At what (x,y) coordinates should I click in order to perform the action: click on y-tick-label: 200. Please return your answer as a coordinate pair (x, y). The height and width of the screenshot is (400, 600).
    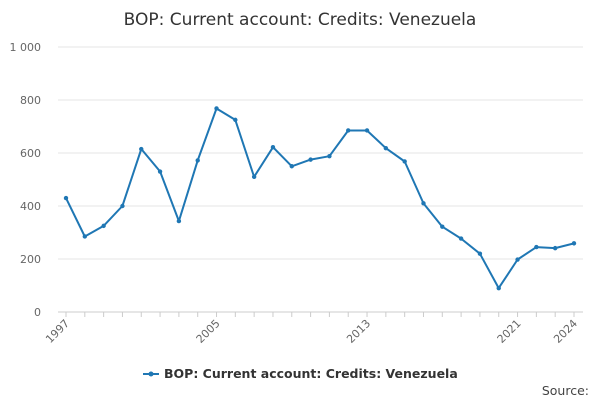
    Looking at the image, I should click on (30, 259).